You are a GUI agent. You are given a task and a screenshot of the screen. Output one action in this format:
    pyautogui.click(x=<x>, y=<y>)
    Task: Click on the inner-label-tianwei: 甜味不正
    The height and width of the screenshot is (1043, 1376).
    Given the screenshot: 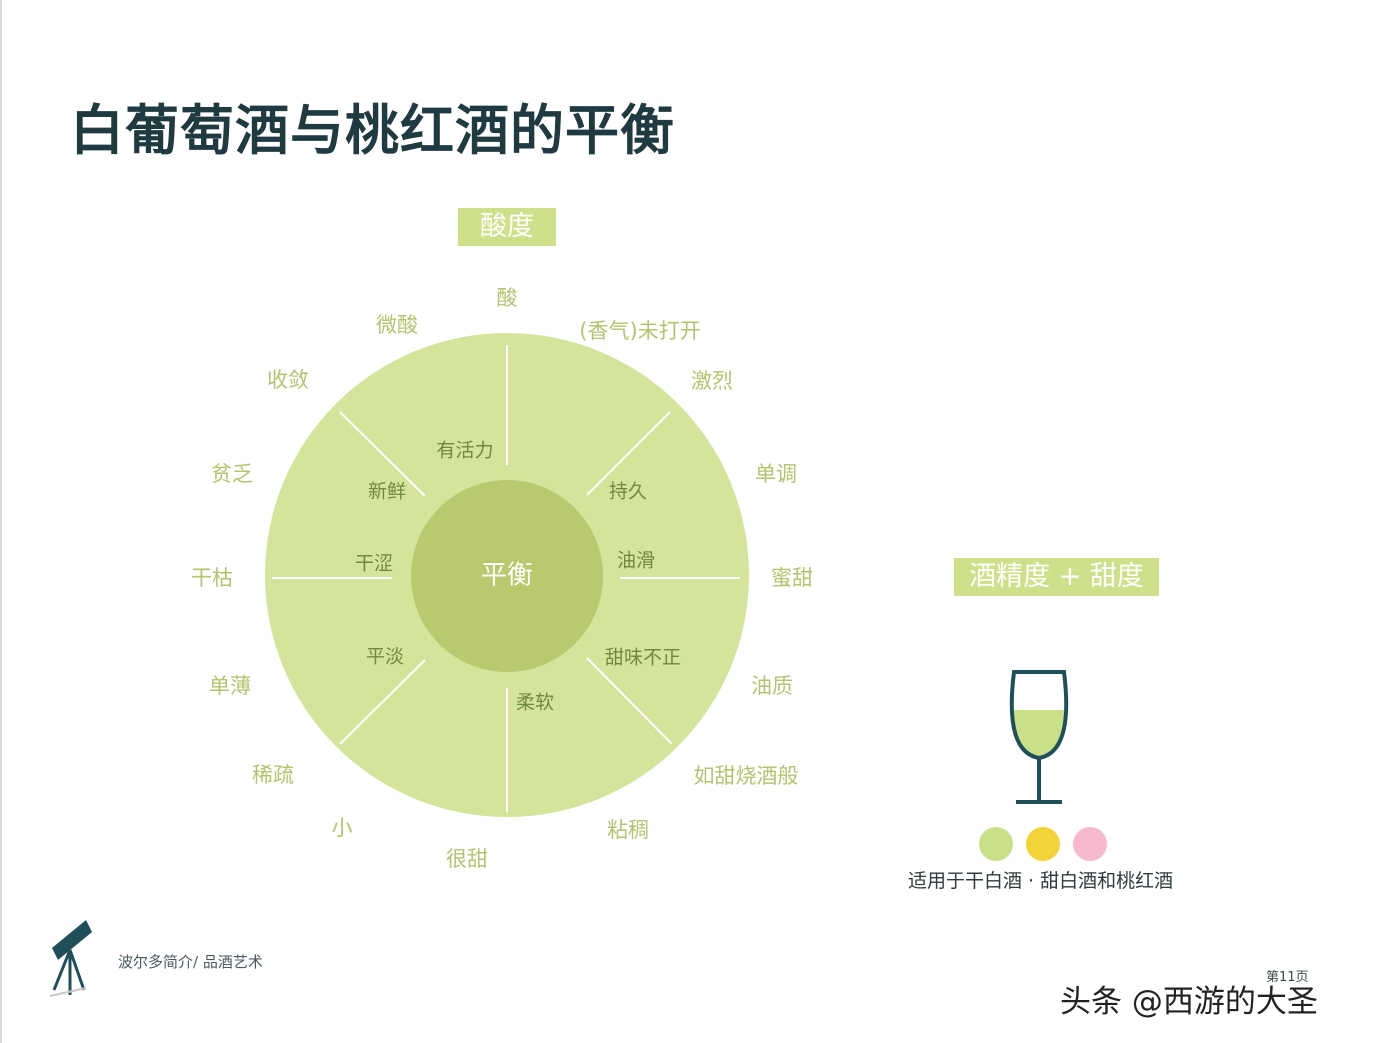 What is the action you would take?
    pyautogui.click(x=643, y=657)
    